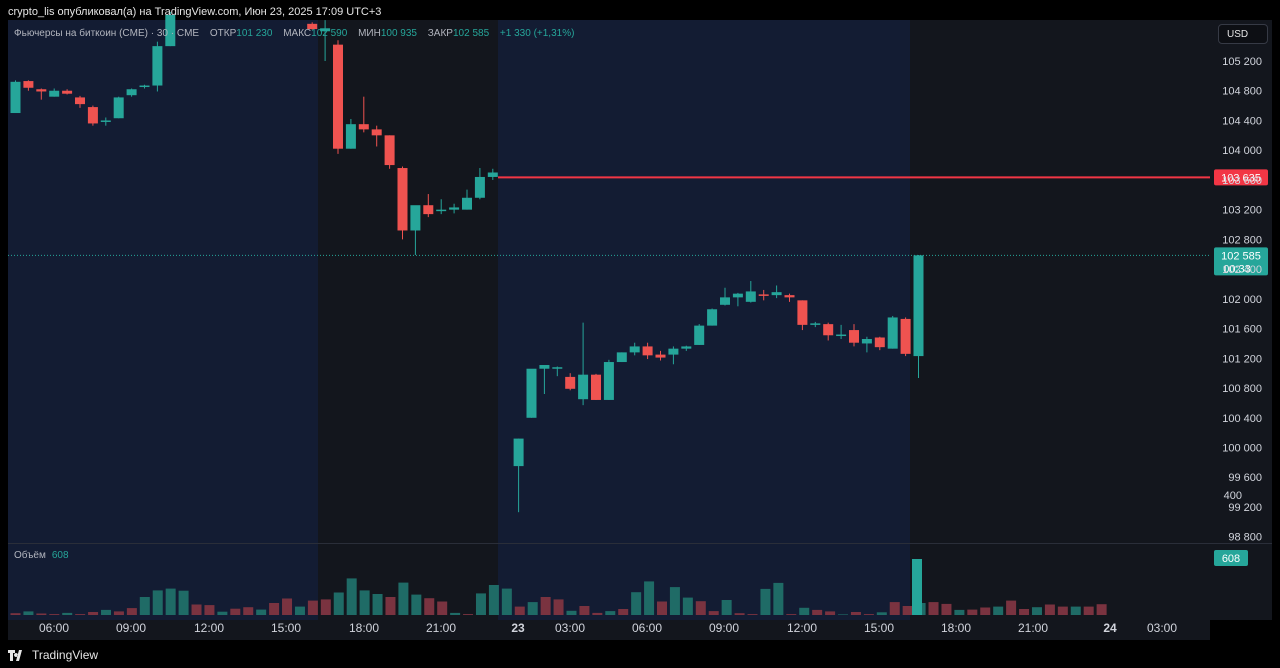  Describe the element at coordinates (53, 655) in the screenshot. I see `tradingview-logo: TradingView` at that location.